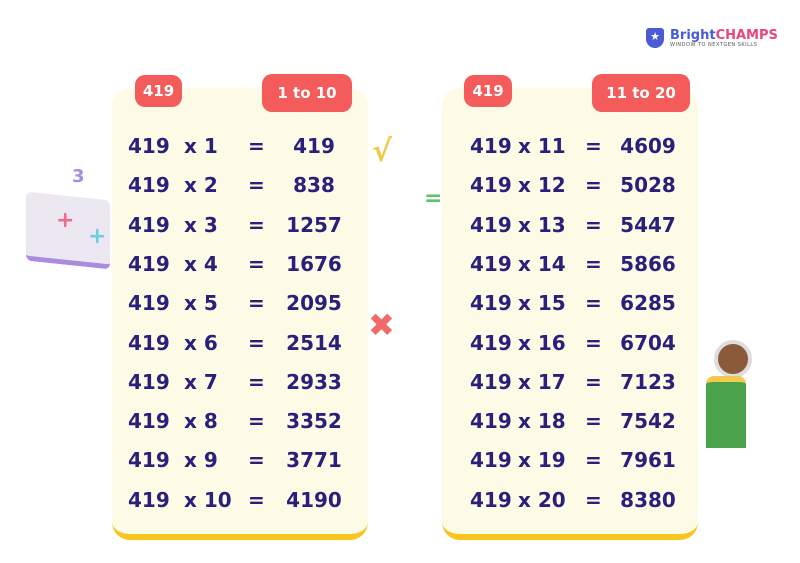 Image resolution: width=800 pixels, height=563 pixels. What do you see at coordinates (381, 325) in the screenshot?
I see `multiply-icon: ✖` at bounding box center [381, 325].